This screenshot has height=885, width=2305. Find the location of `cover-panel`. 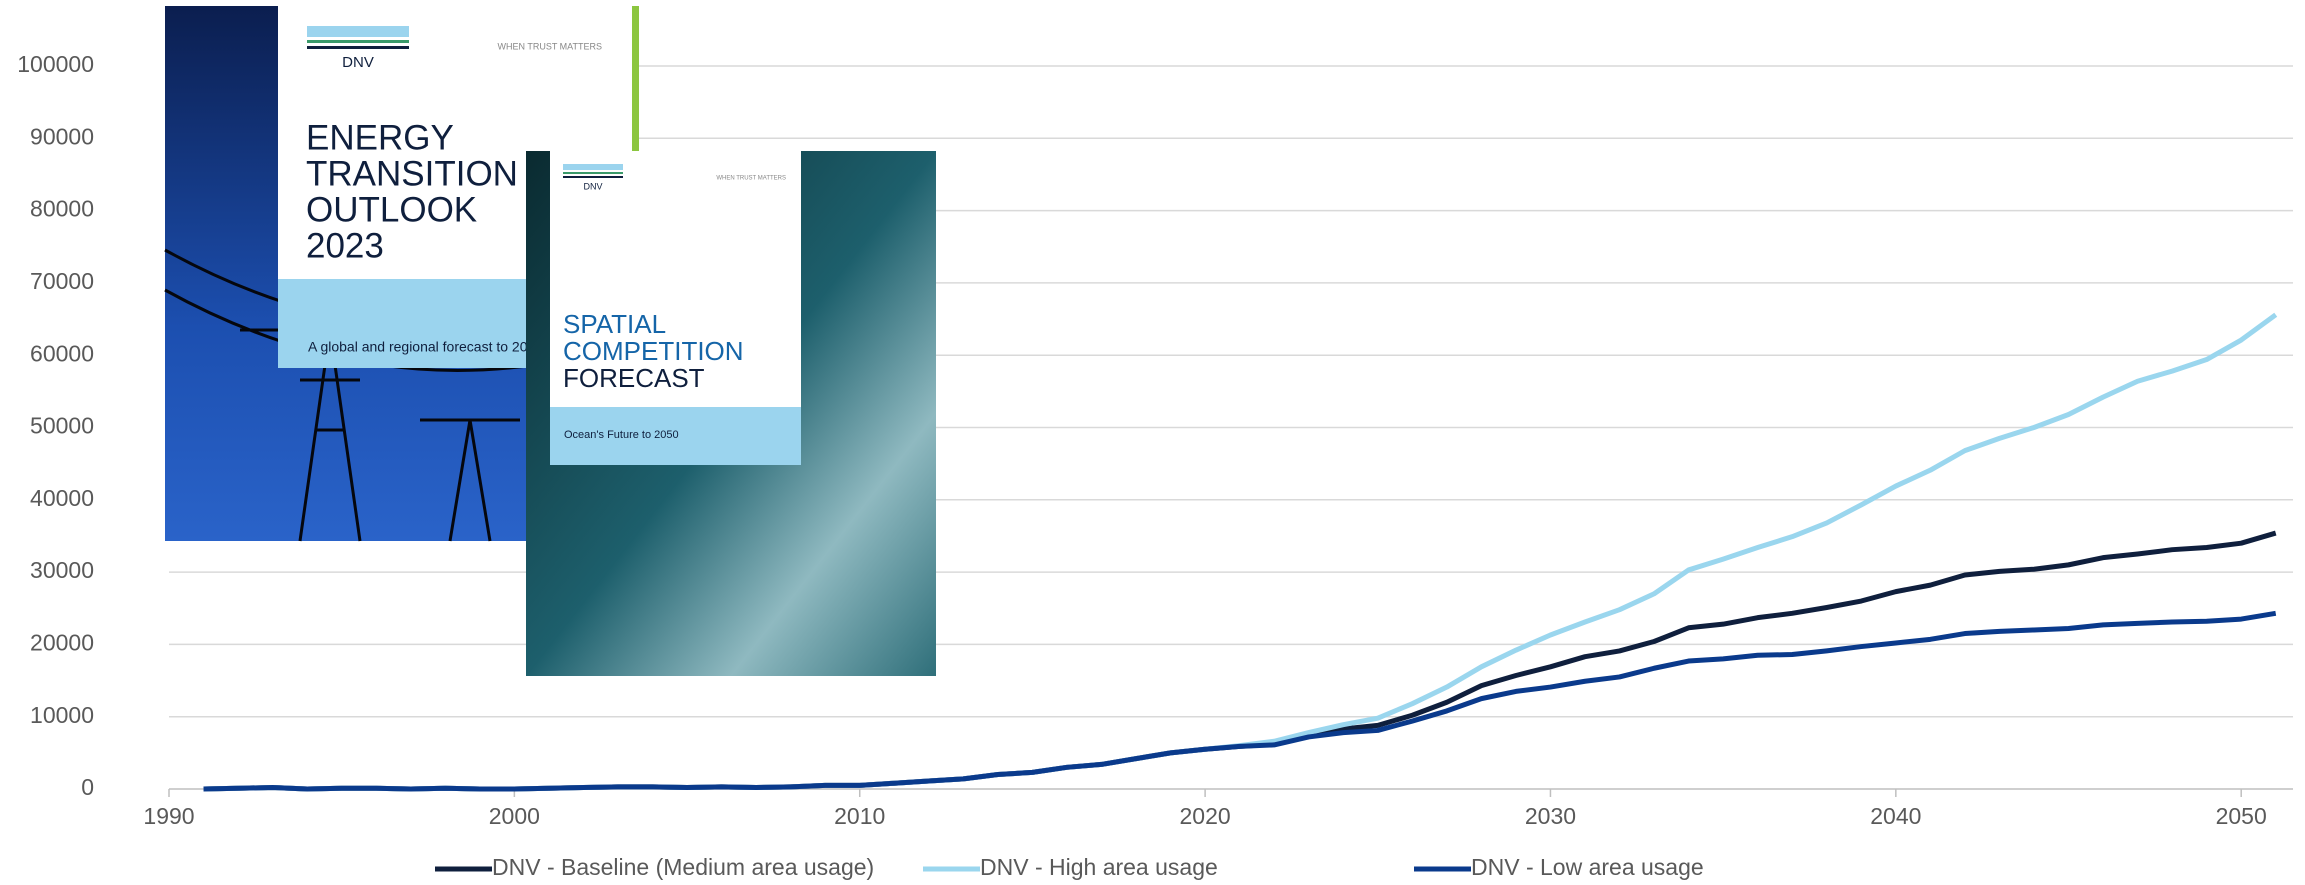

cover-panel is located at coordinates (675, 279).